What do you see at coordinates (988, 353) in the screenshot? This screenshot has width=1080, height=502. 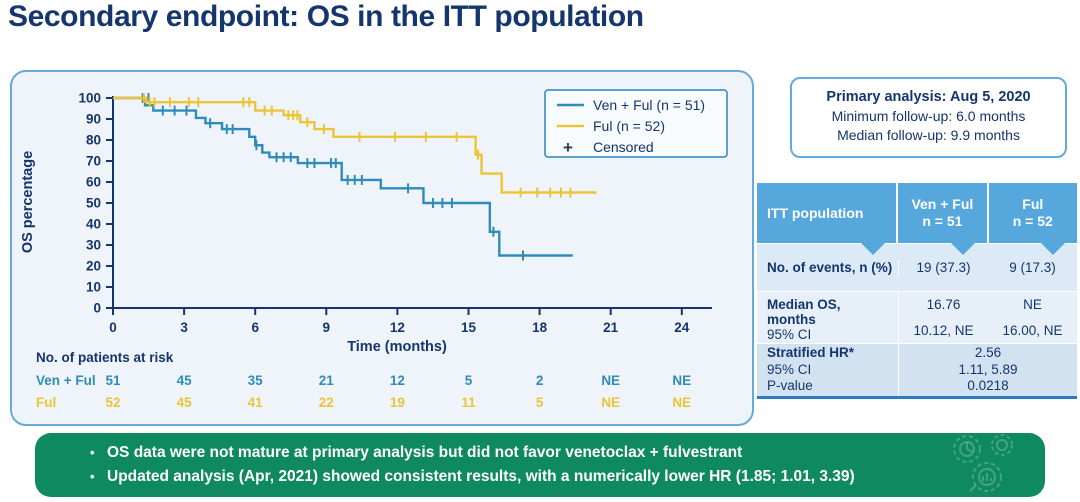 I see `hr-value: 2.56` at bounding box center [988, 353].